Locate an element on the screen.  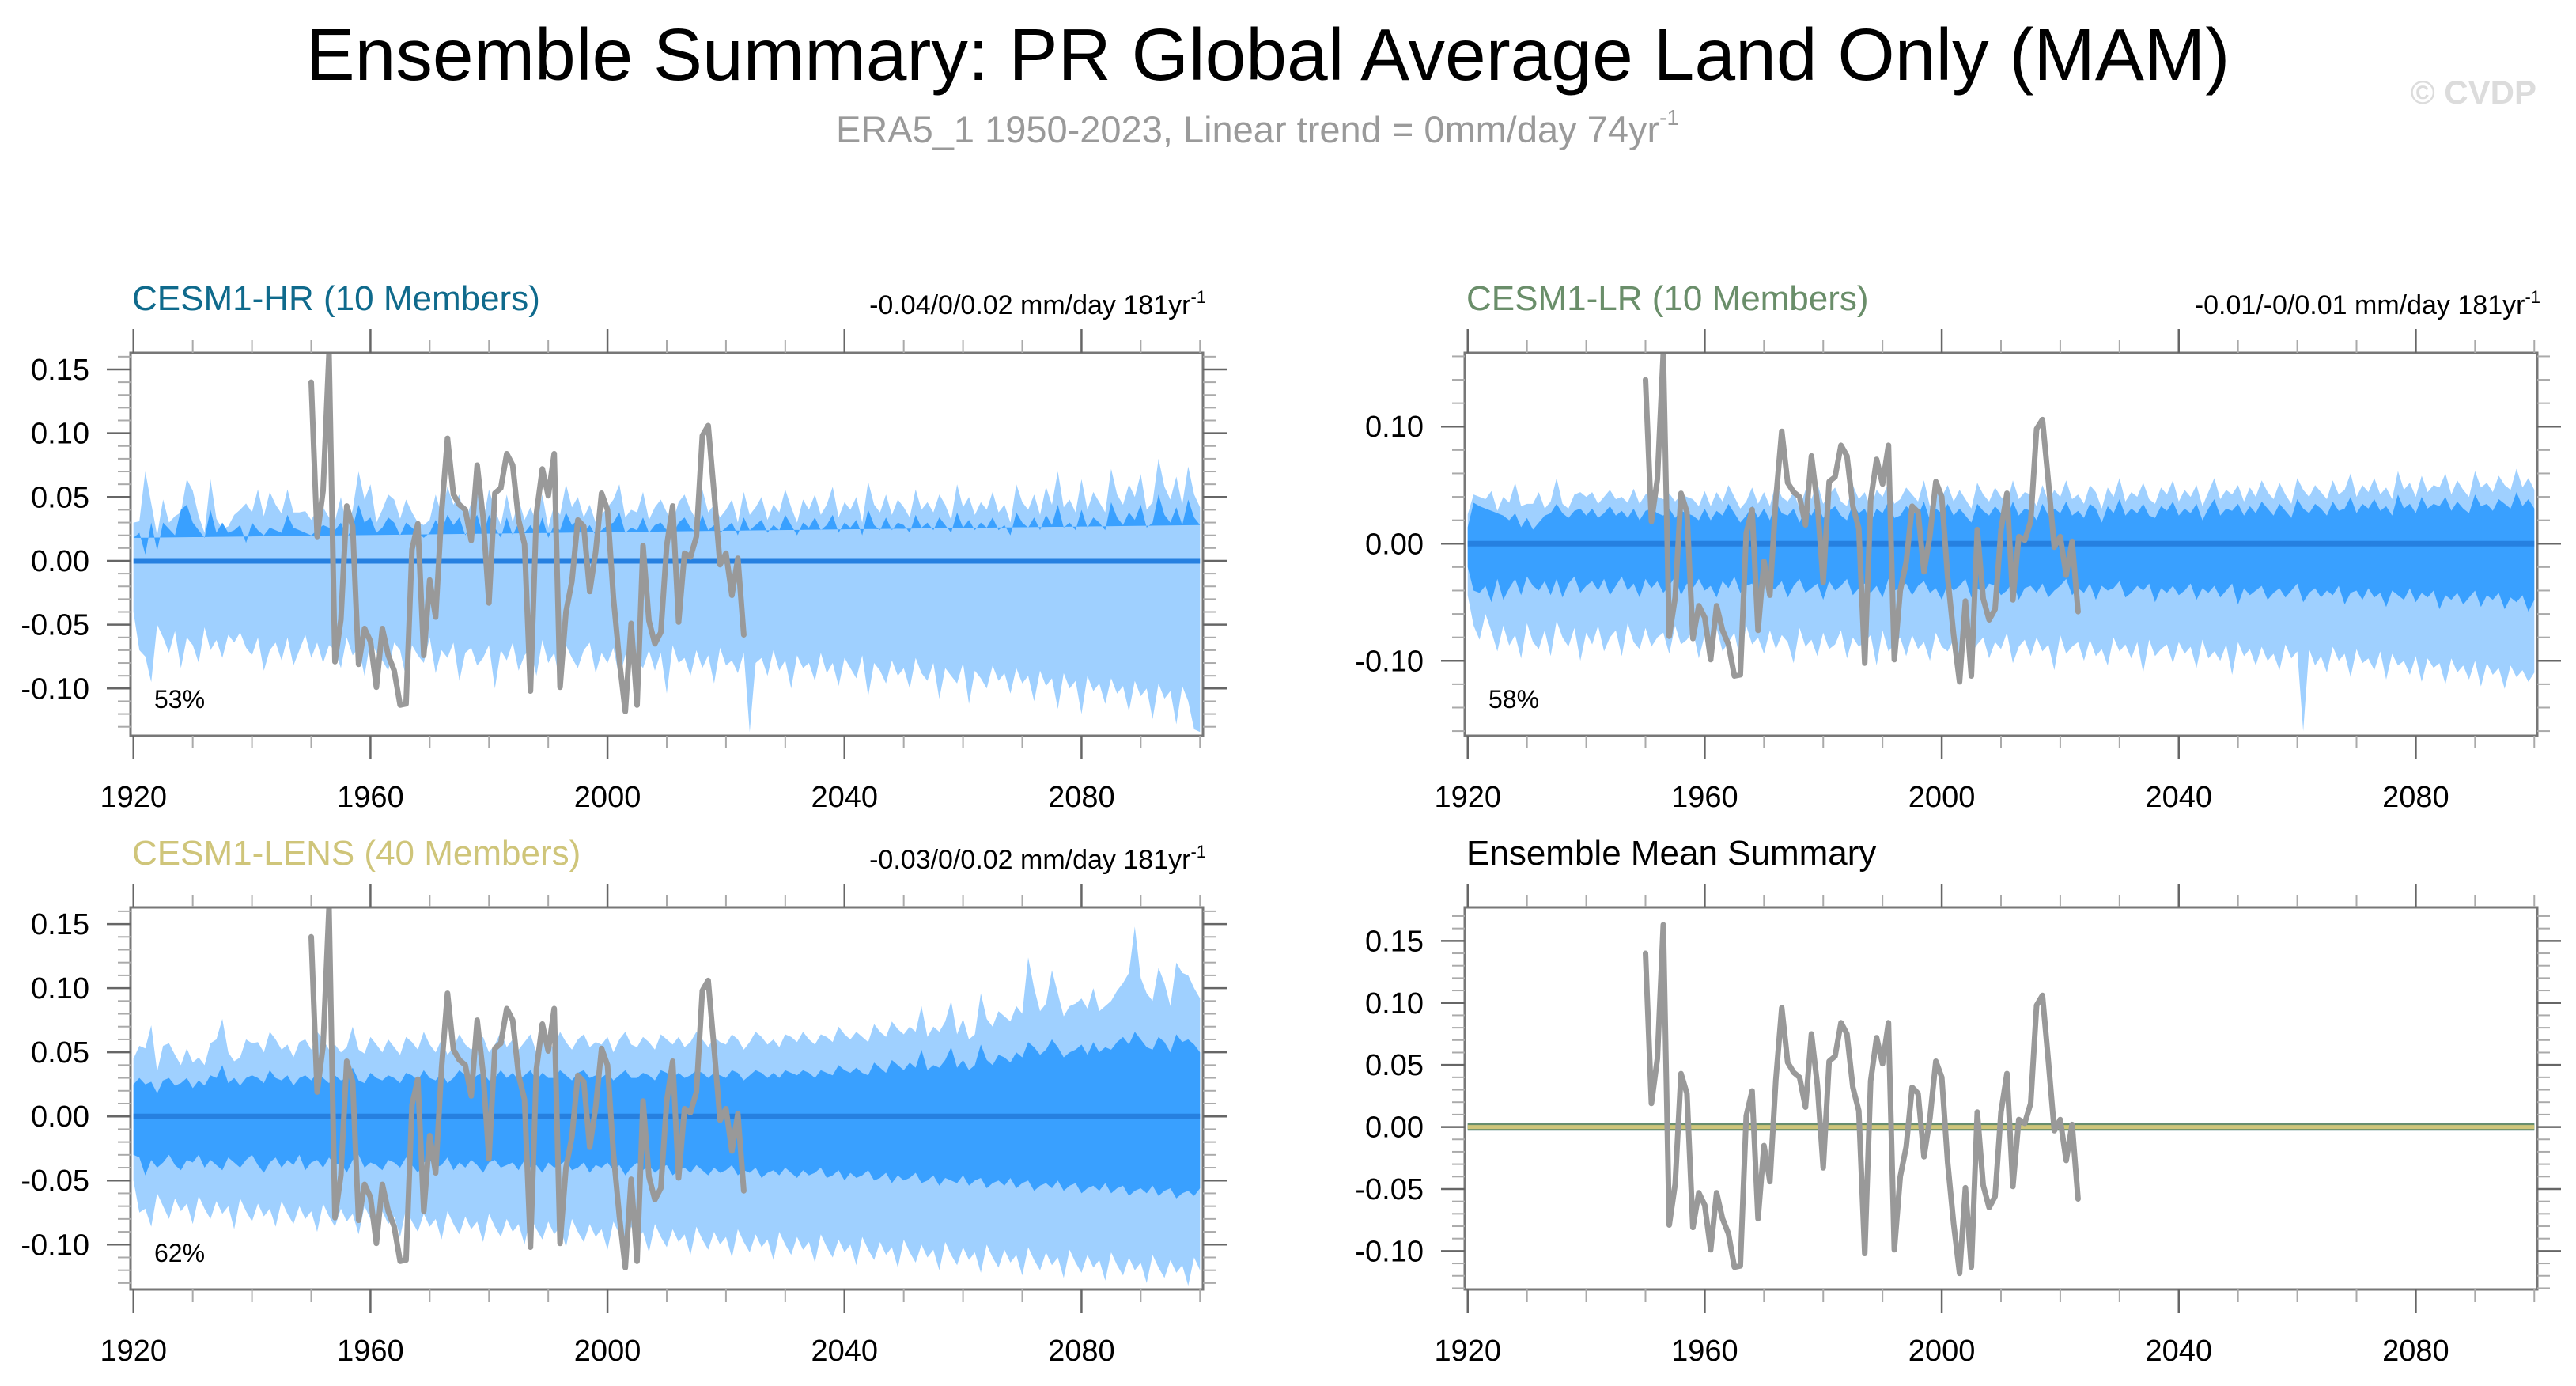
percent-label: 62% is located at coordinates (179, 1253).